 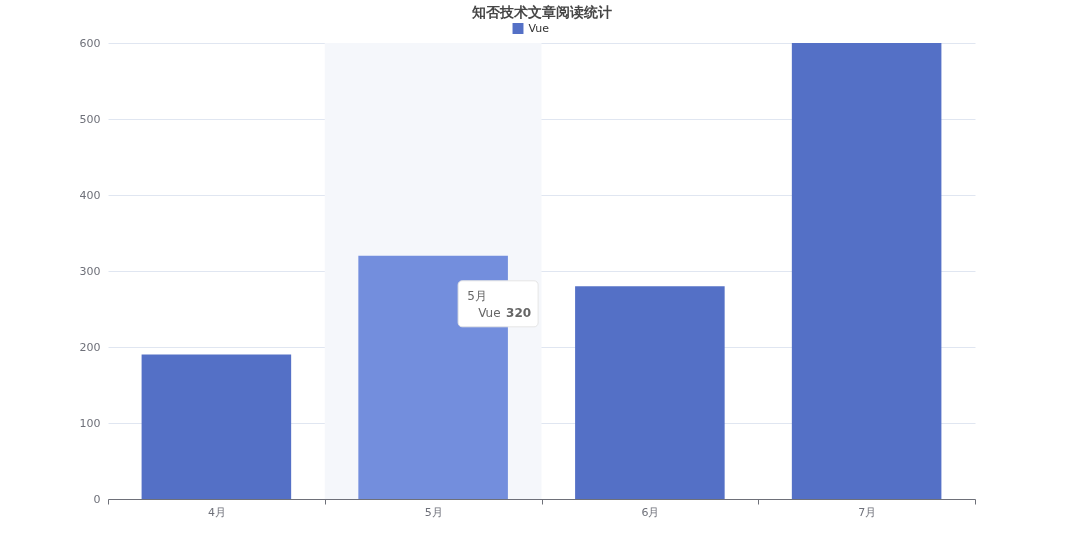 What do you see at coordinates (489, 312) in the screenshot?
I see `text: Vue` at bounding box center [489, 312].